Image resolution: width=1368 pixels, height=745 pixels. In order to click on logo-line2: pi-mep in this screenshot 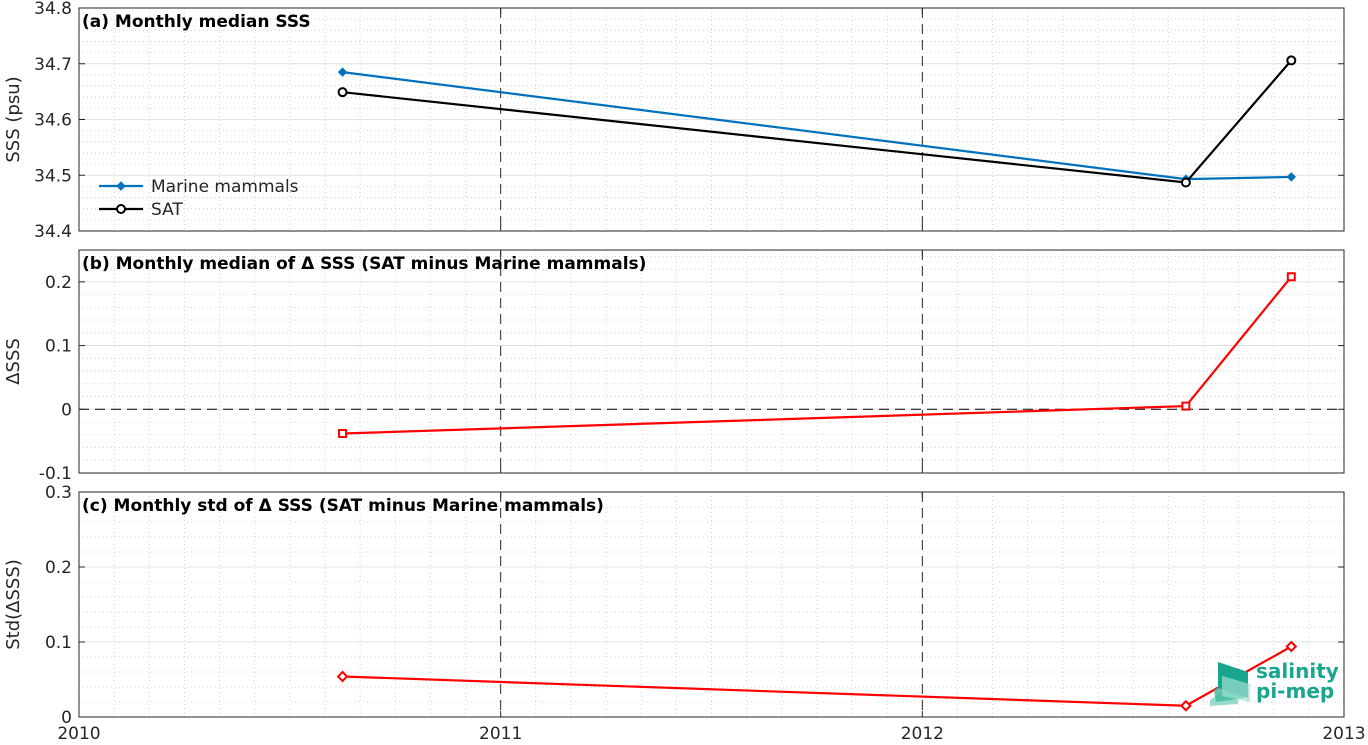, I will do `click(1295, 691)`.